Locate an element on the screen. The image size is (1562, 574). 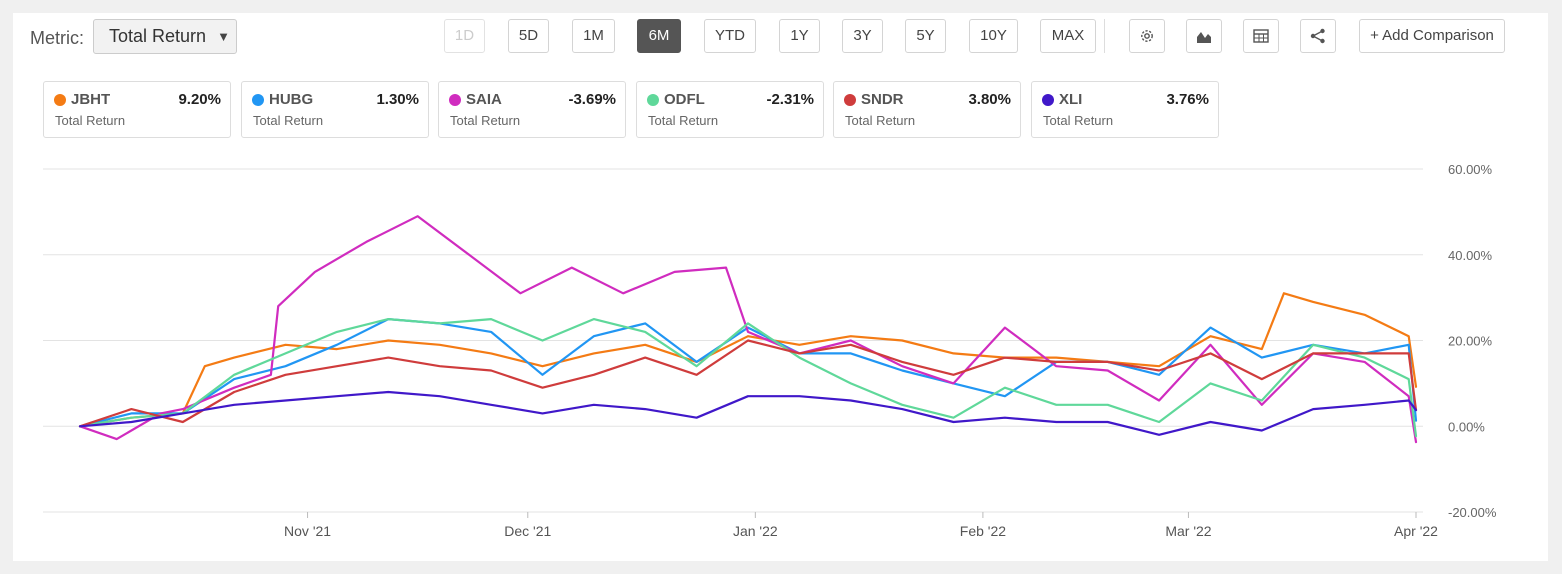
x-tick-label: Mar '22 is located at coordinates (1188, 531).